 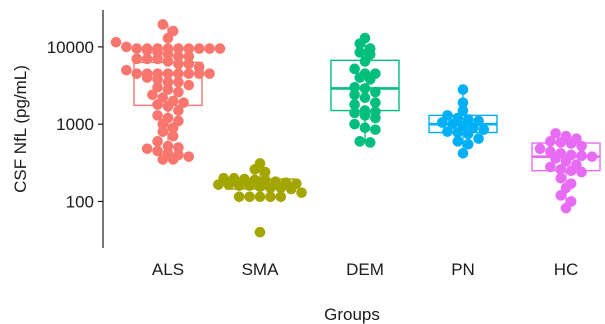 I want to click on x-tick-label: HC, so click(x=566, y=269).